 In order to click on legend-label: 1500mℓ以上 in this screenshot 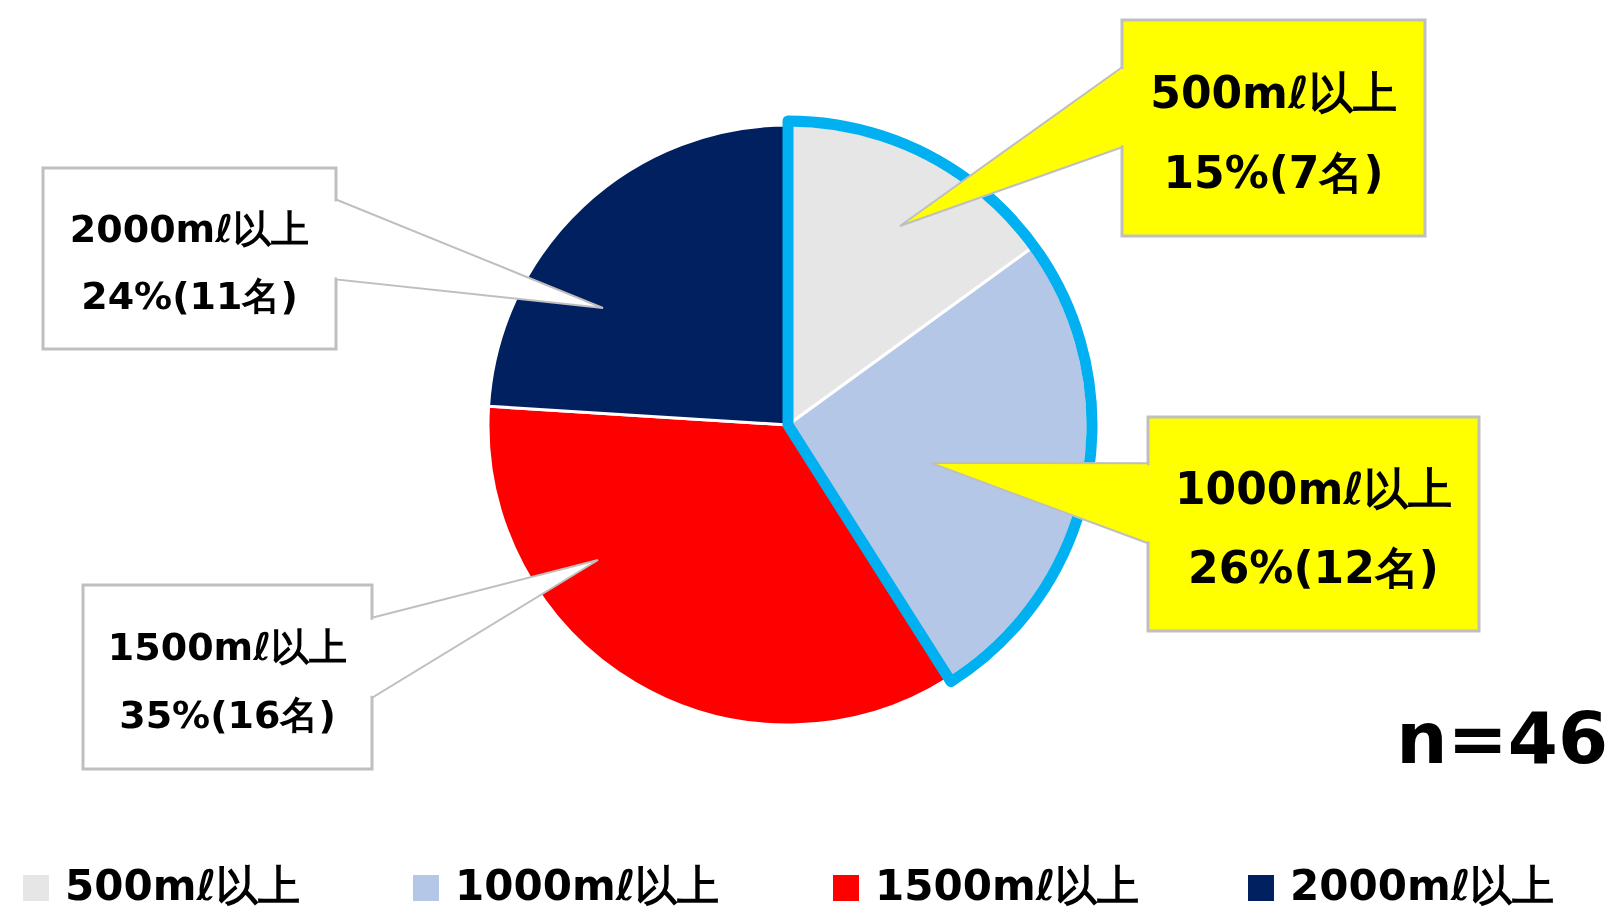, I will do `click(1007, 885)`.